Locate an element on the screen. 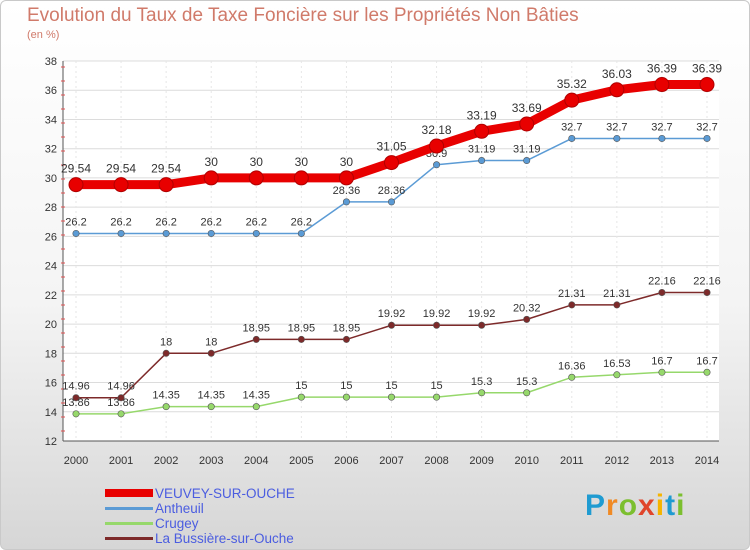 The width and height of the screenshot is (750, 550). x-tick-label: 2013 is located at coordinates (662, 461).